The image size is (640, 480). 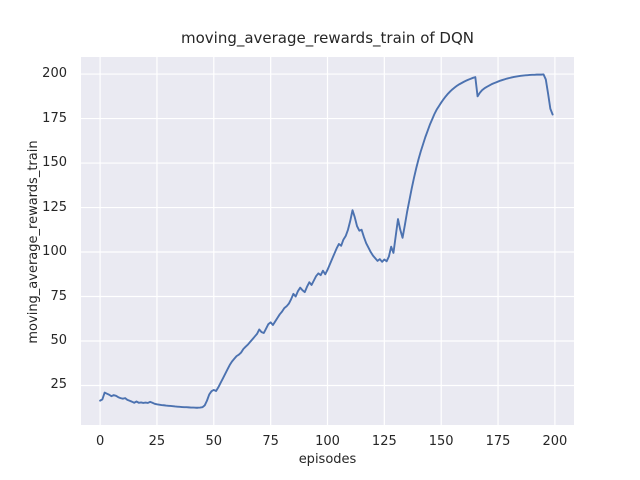 I want to click on x-tick-label: 175, so click(x=498, y=441).